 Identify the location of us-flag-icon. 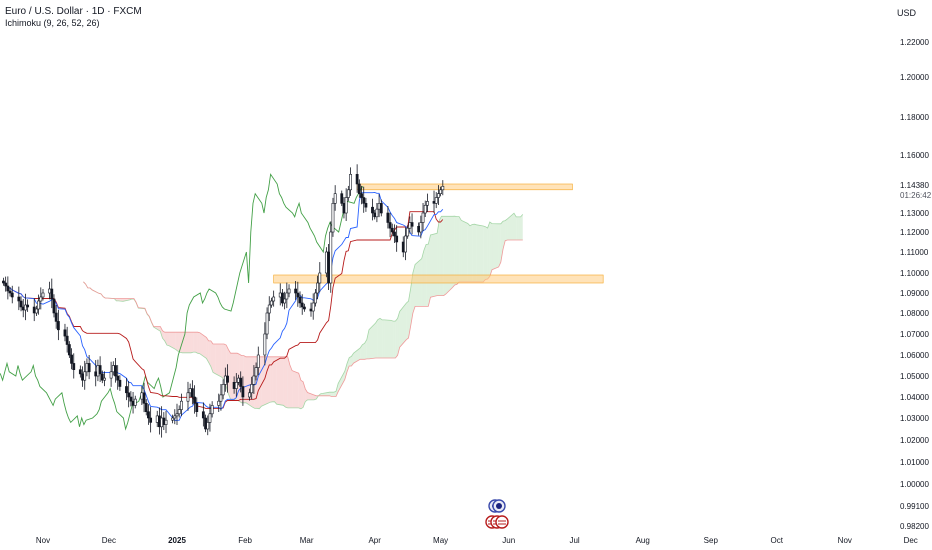
(497, 522).